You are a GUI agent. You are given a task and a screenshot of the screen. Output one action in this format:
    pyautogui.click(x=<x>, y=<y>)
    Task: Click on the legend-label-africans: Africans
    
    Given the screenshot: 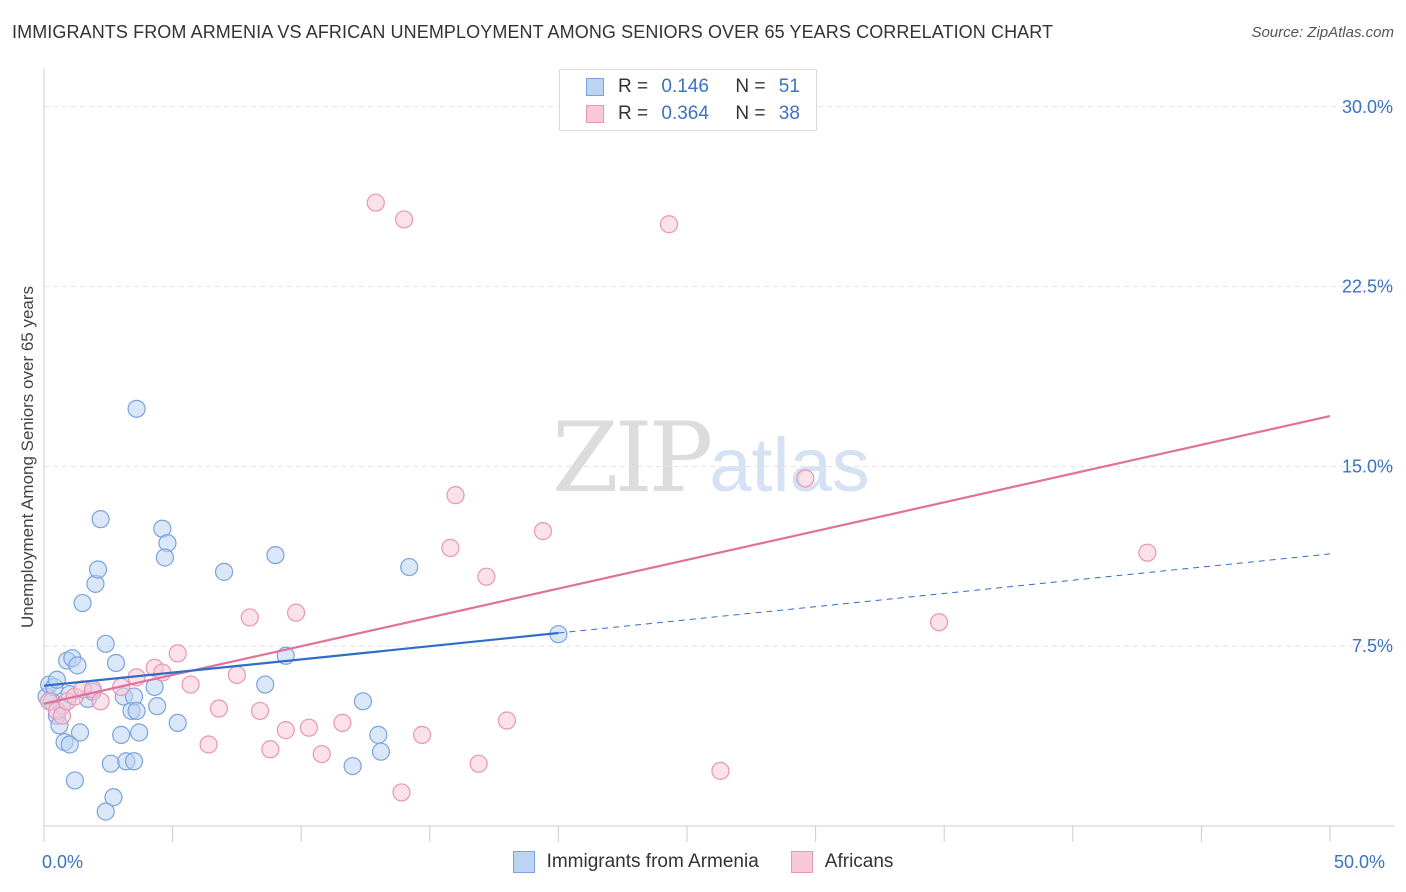 What is the action you would take?
    pyautogui.click(x=859, y=861)
    